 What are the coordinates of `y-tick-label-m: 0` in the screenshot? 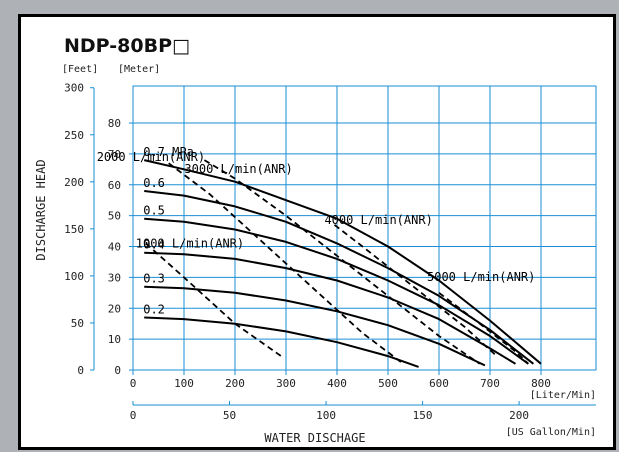 It's located at (117, 370).